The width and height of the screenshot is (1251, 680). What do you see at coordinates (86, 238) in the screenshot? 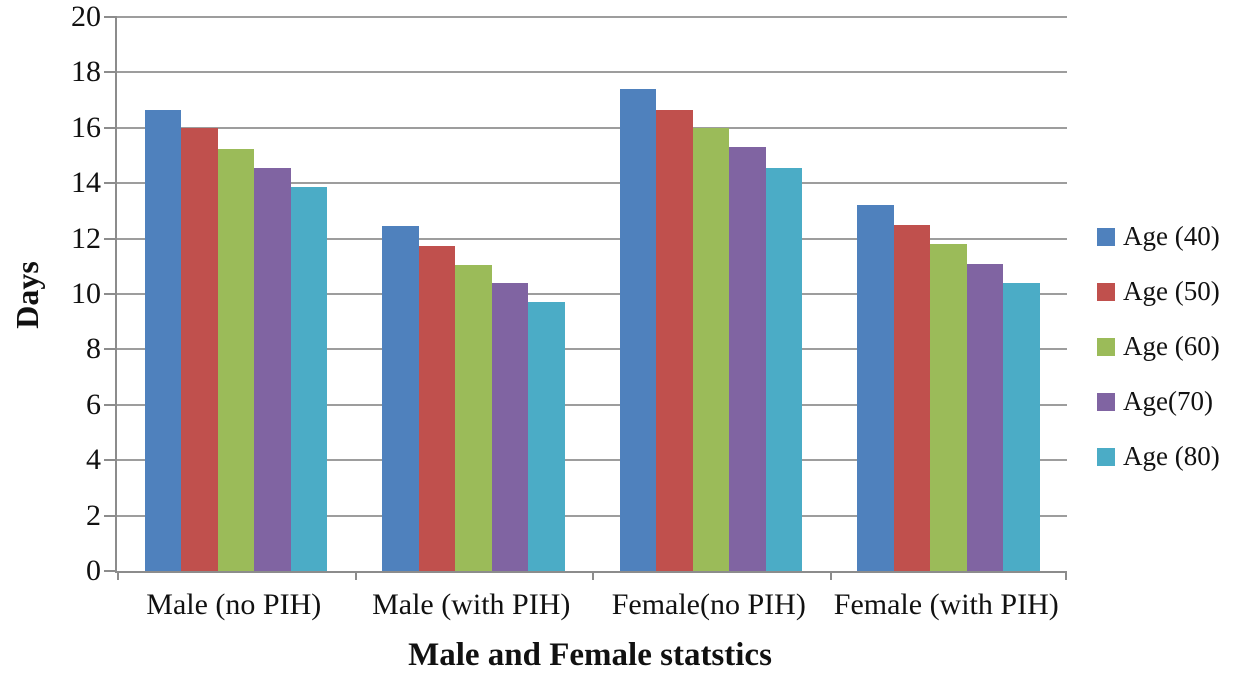
I see `y-tick-label: 12` at bounding box center [86, 238].